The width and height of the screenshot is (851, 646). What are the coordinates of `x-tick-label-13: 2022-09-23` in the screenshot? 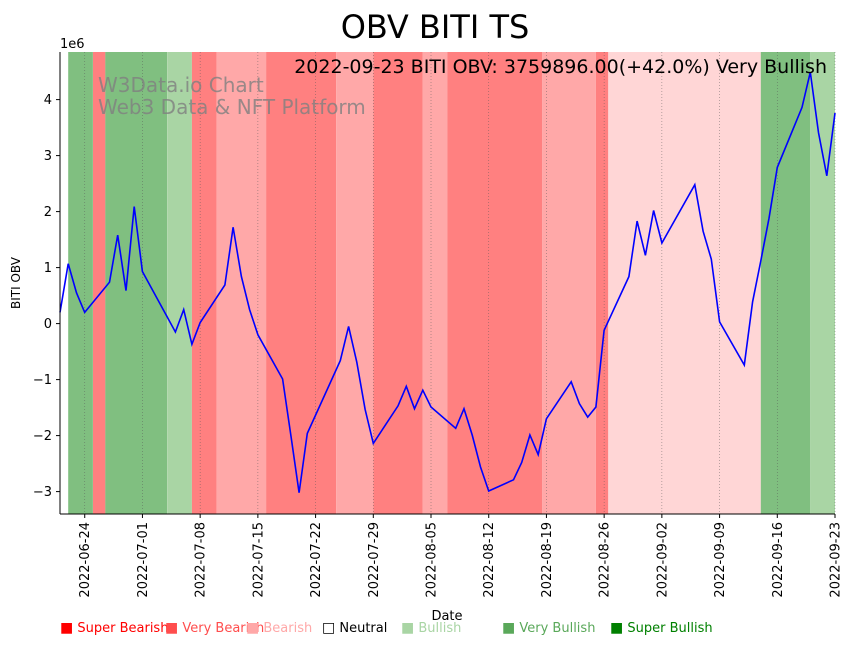 It's located at (836, 560).